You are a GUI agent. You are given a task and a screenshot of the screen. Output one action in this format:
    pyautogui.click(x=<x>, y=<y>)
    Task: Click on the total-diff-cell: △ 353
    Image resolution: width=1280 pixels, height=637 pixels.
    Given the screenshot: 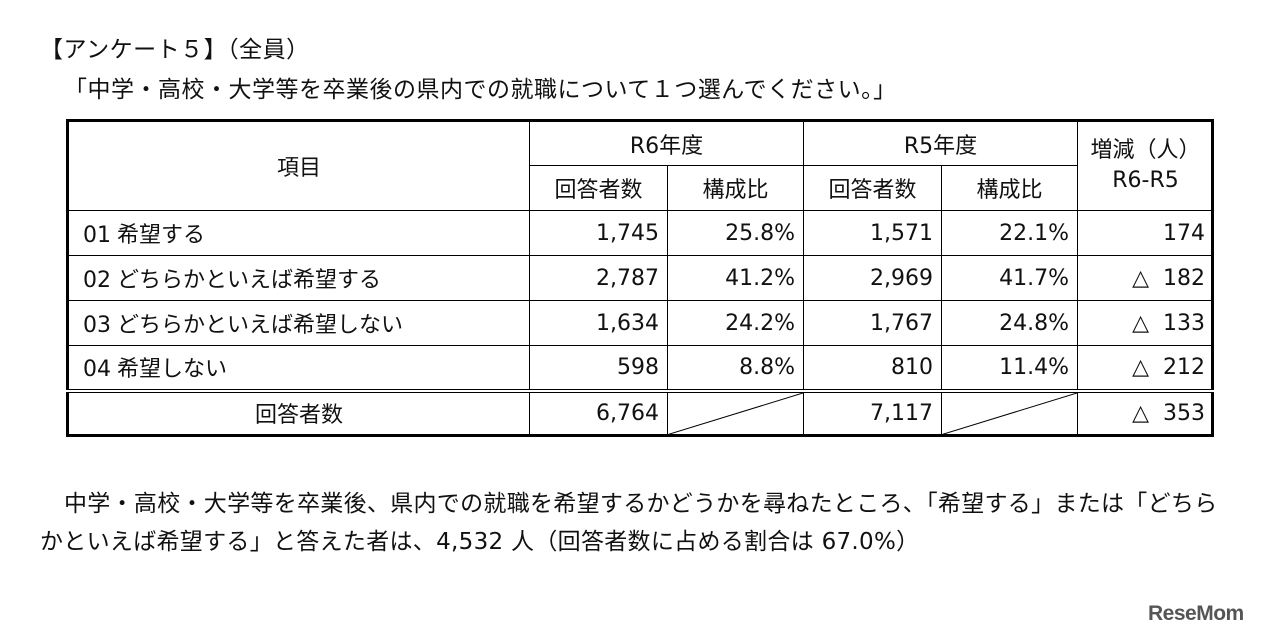 What is the action you would take?
    pyautogui.click(x=1145, y=412)
    